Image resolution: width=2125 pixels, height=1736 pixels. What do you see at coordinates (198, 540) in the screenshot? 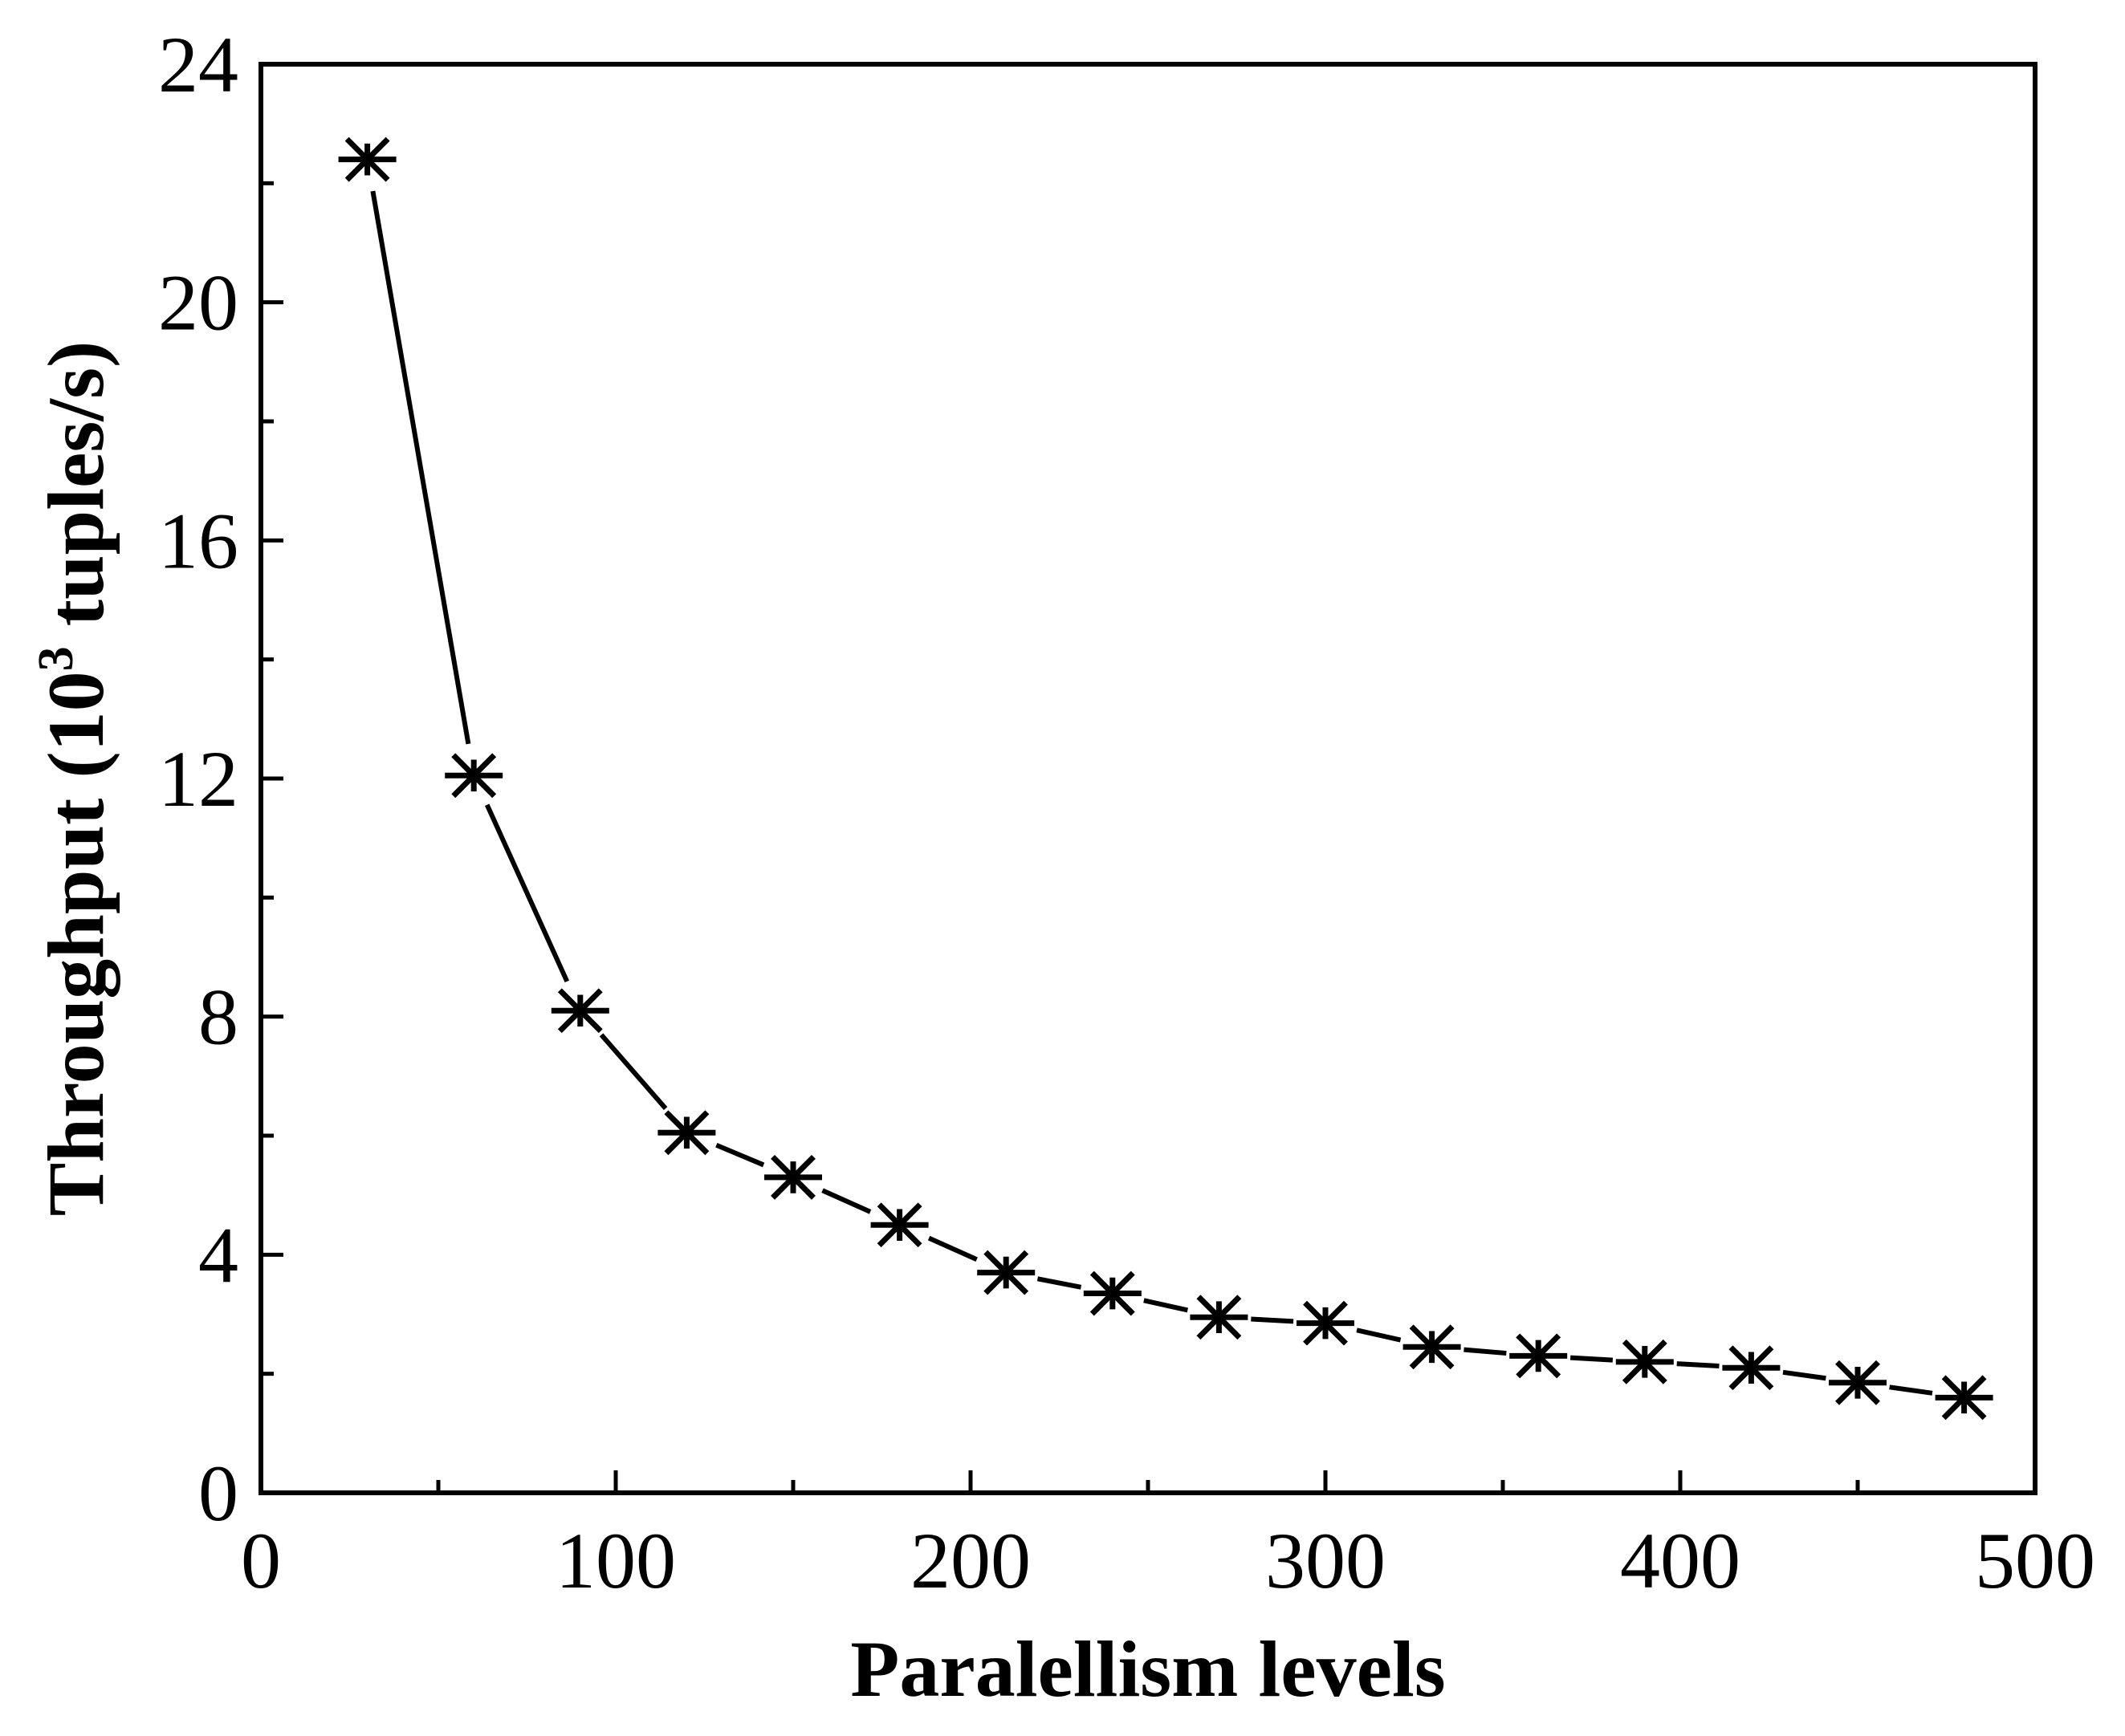
I see `y-tick-label: 16` at bounding box center [198, 540].